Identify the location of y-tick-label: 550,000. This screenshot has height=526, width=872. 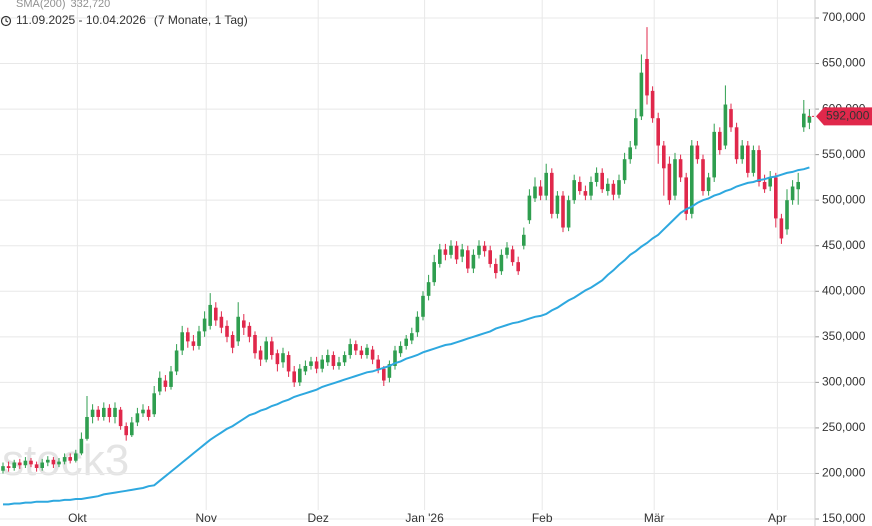
(844, 154).